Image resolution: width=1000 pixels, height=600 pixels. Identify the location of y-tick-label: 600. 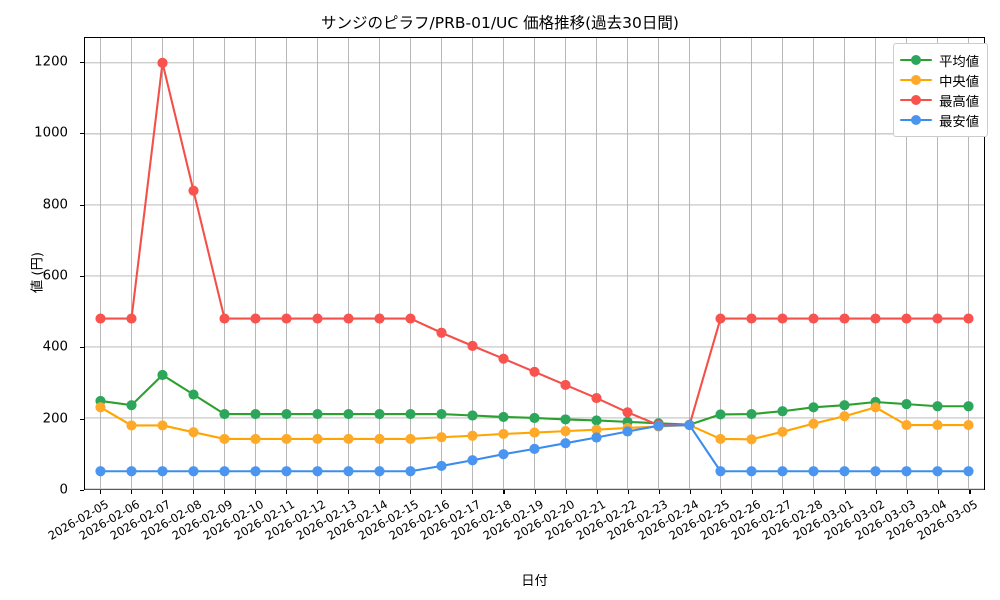
(55, 276).